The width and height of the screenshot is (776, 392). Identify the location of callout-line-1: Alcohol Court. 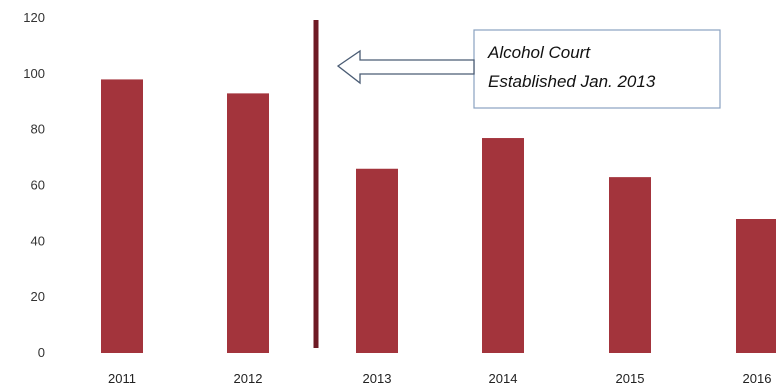
(539, 52).